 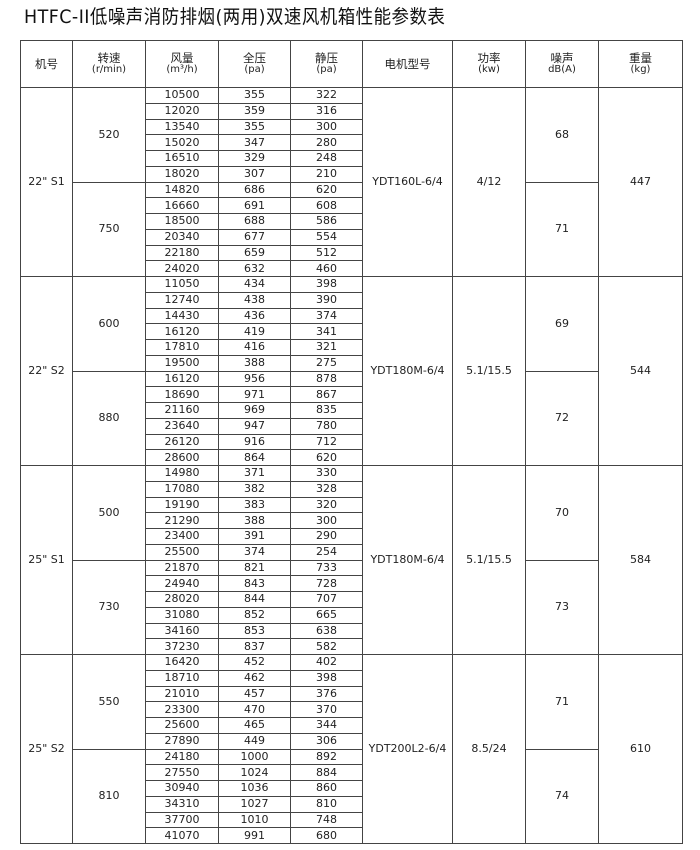 What do you see at coordinates (352, 804) in the screenshot?
I see `table-row: 34310 1027 810` at bounding box center [352, 804].